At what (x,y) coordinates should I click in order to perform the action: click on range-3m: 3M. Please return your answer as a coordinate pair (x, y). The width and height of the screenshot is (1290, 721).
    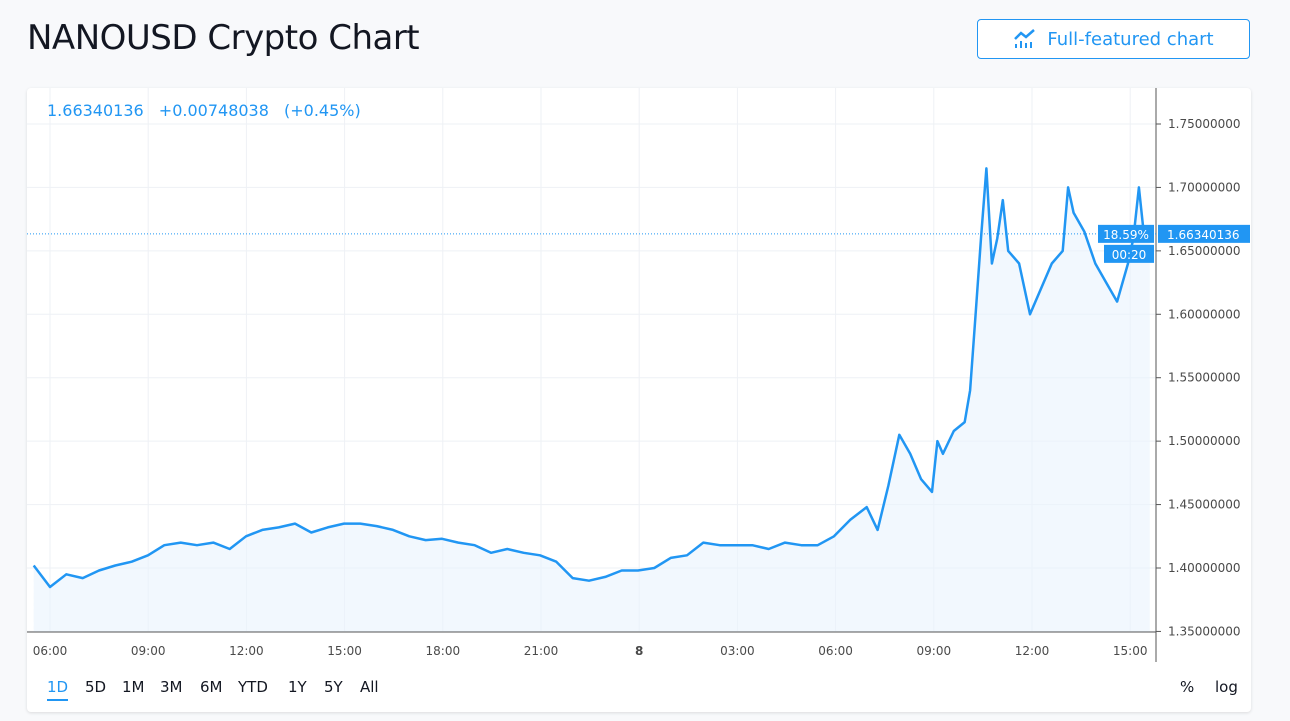
    Looking at the image, I should click on (171, 687).